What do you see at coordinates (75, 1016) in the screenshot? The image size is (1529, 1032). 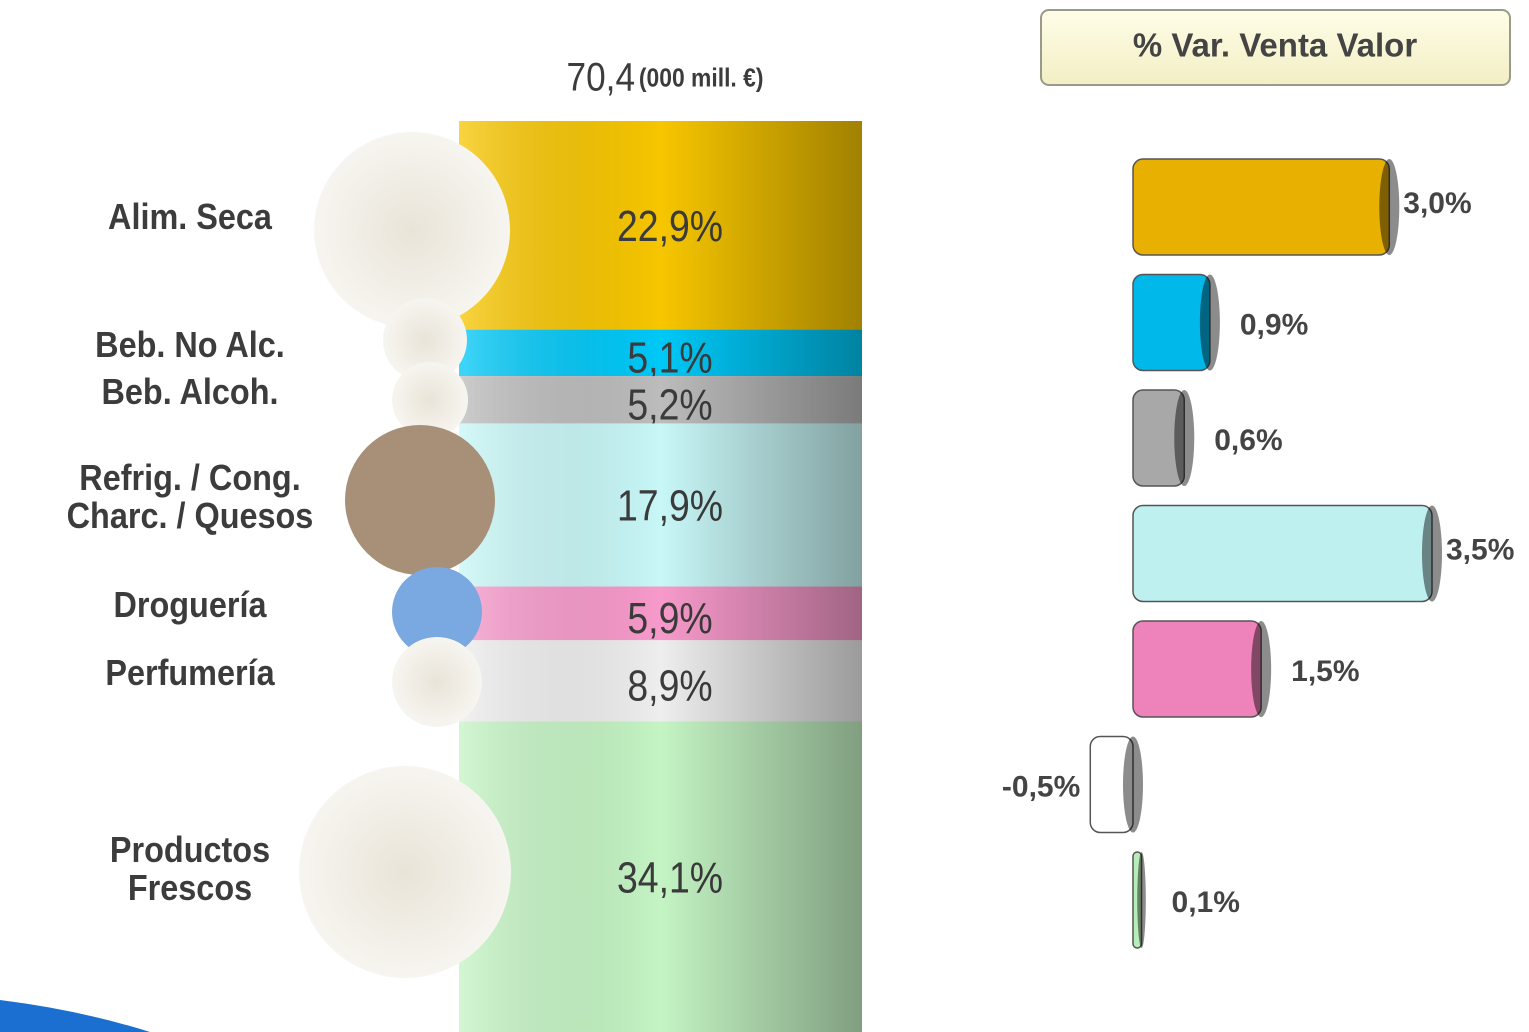 I see `swoosh` at bounding box center [75, 1016].